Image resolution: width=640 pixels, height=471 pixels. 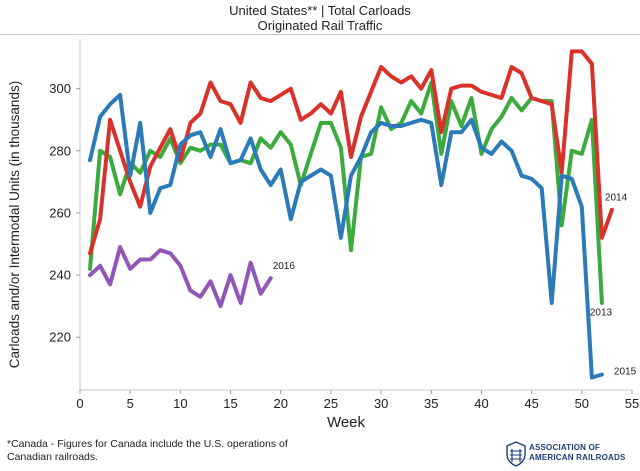 What do you see at coordinates (60, 275) in the screenshot?
I see `y-tick-label: 240` at bounding box center [60, 275].